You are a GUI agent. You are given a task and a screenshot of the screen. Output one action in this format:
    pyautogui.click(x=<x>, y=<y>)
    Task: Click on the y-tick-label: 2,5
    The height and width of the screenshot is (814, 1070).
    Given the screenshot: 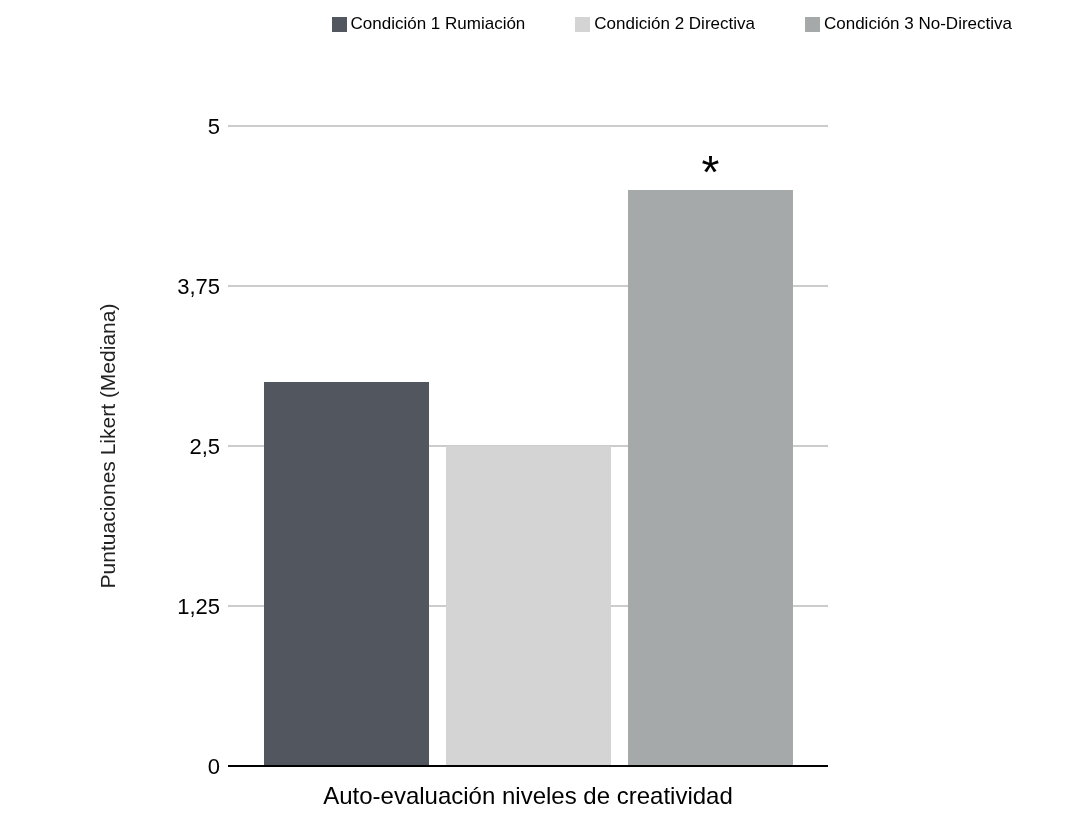 What is the action you would take?
    pyautogui.click(x=204, y=446)
    